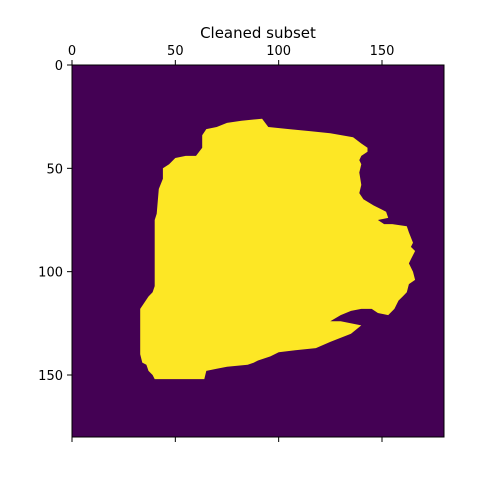 This screenshot has height=480, width=480. Describe the element at coordinates (382, 51) in the screenshot. I see `x-tick-label: 150` at that location.